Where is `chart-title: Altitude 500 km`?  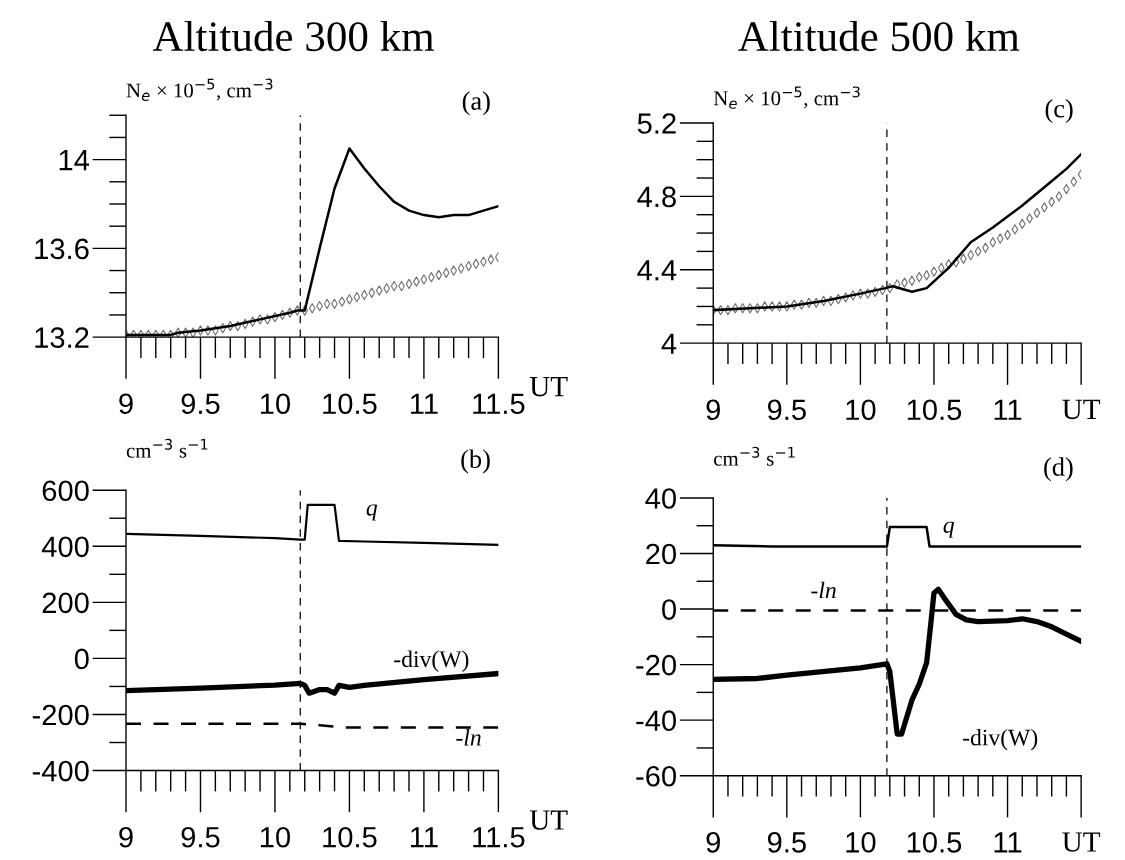 chart-title: Altitude 500 km is located at coordinates (879, 36).